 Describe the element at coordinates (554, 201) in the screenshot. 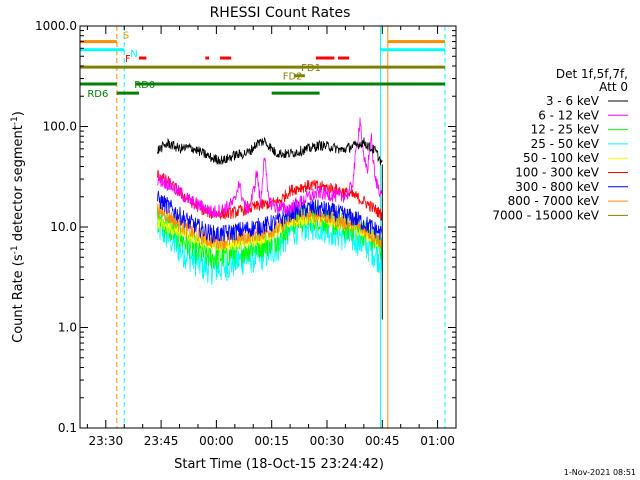

I see `legend-entry-label: 800 - 7000 keV` at that location.